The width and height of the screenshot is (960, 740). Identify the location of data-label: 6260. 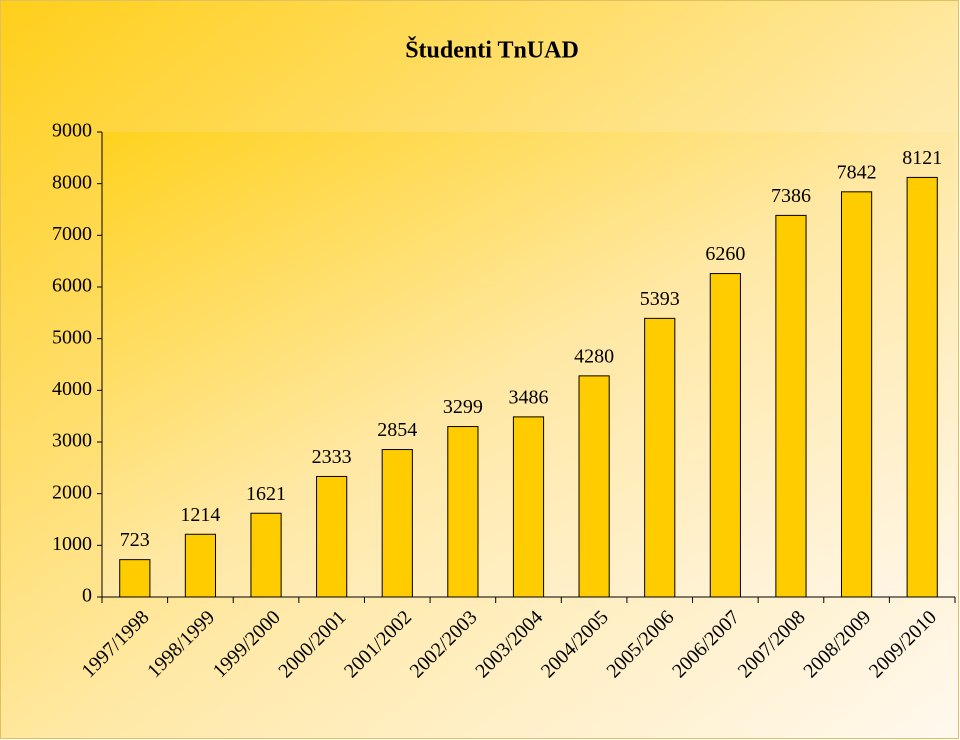
(725, 254).